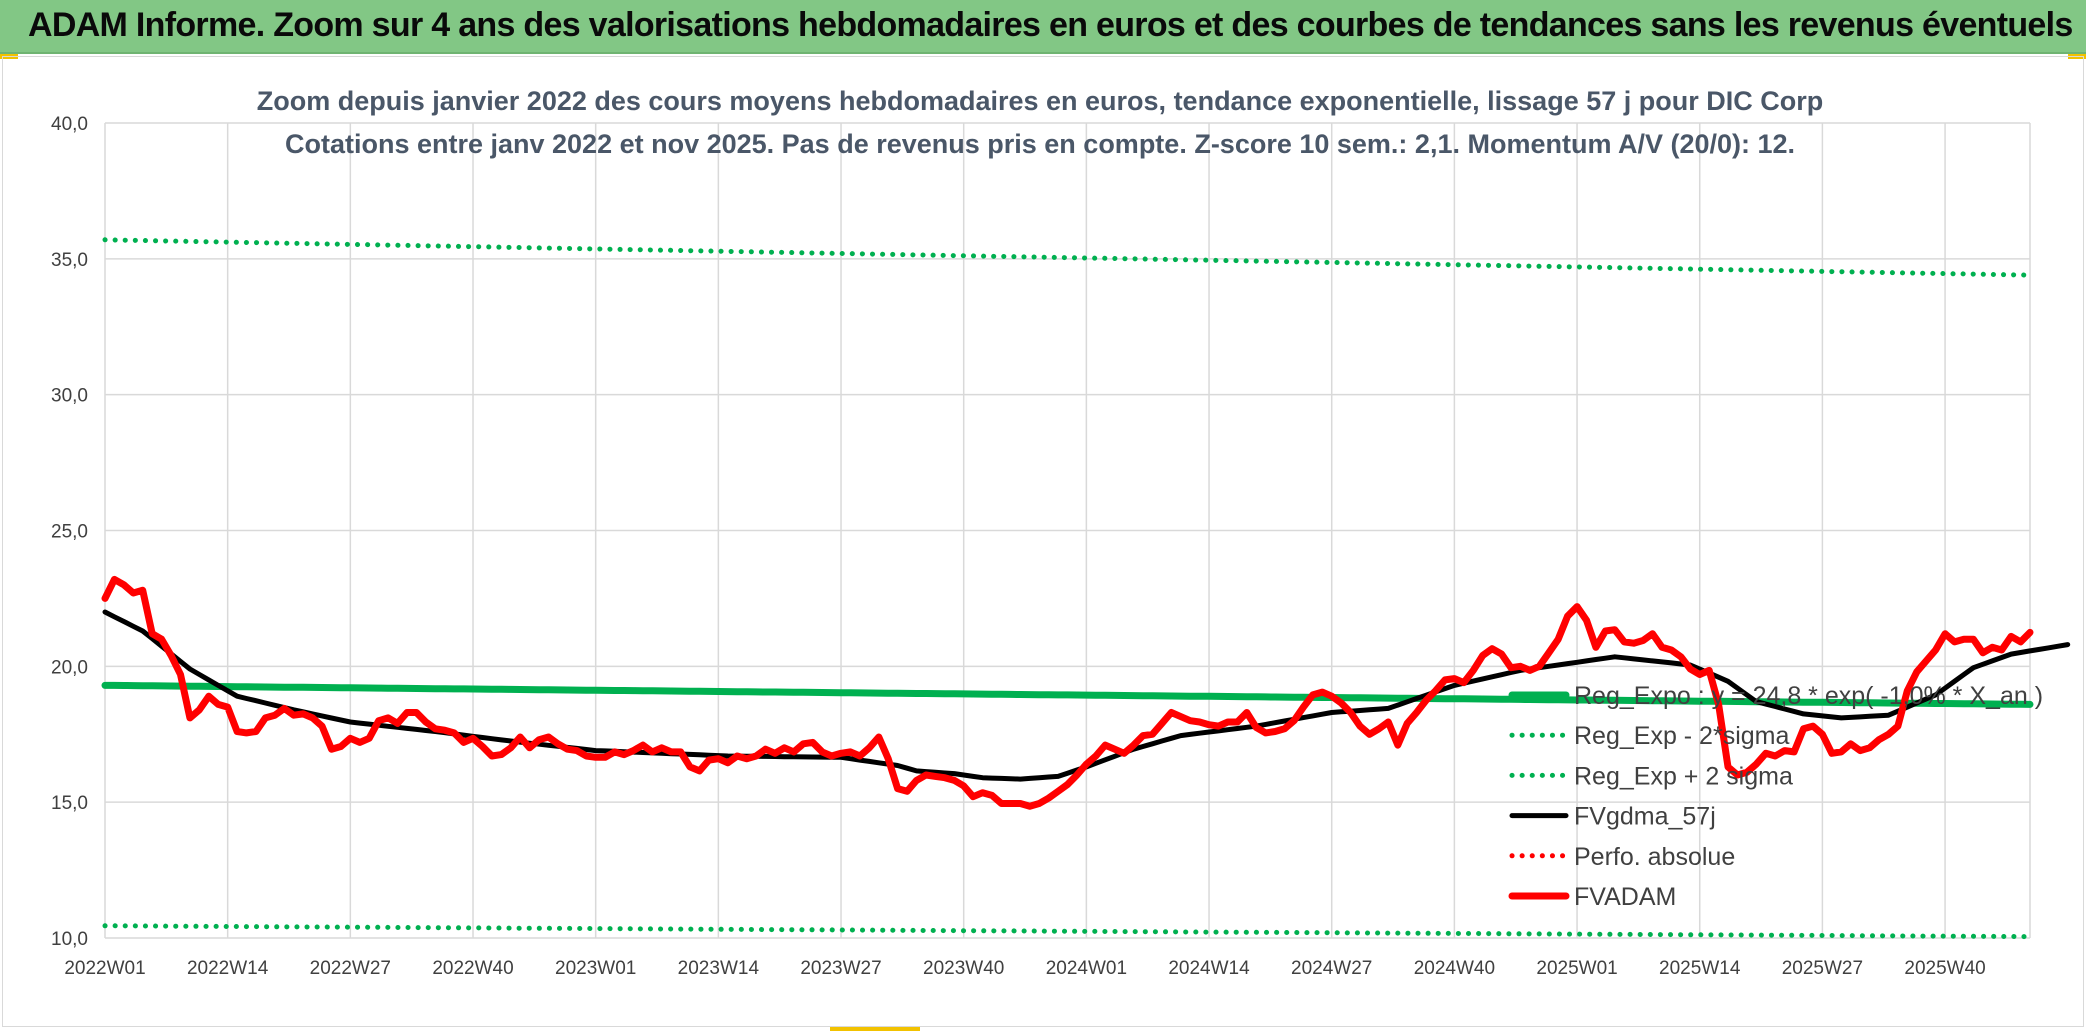 The width and height of the screenshot is (2086, 1031). What do you see at coordinates (69, 939) in the screenshot?
I see `y-tick-label: 10,0` at bounding box center [69, 939].